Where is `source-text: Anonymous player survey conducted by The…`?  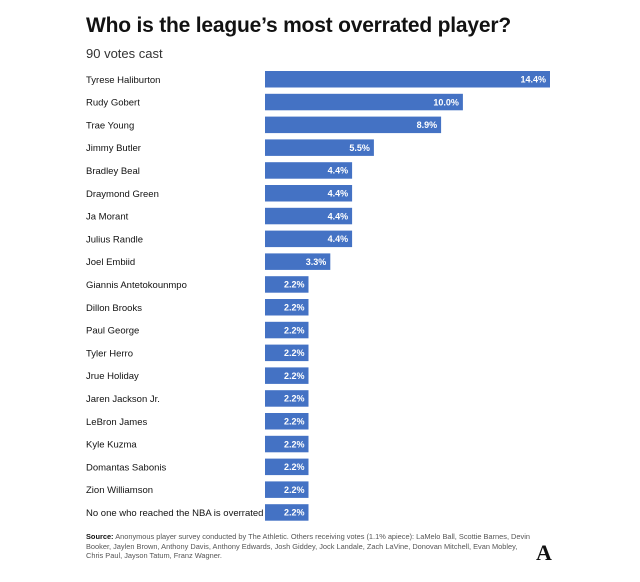
source-text: Anonymous player survey conducted by The… is located at coordinates (308, 546).